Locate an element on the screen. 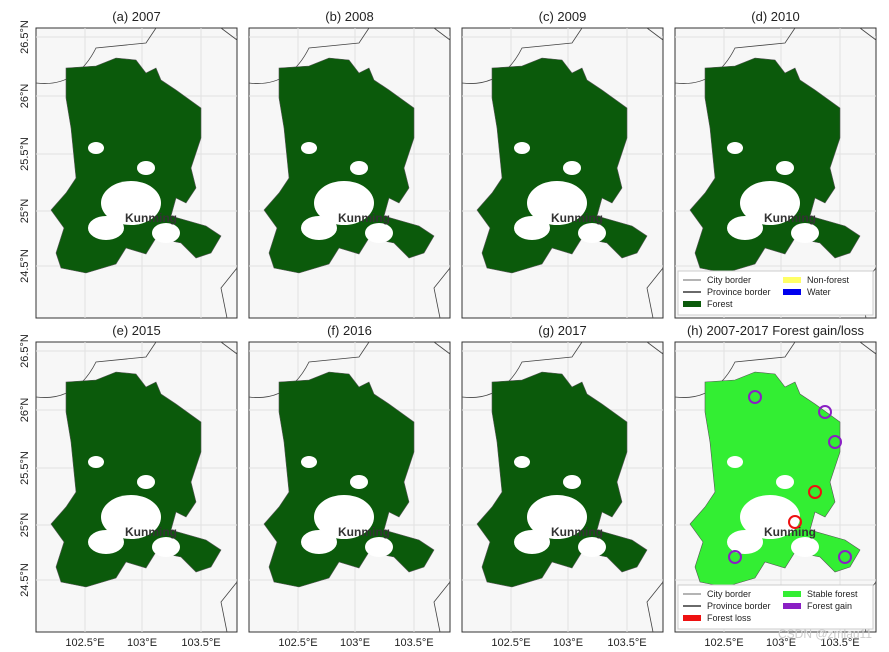  panel-title: (h) 2007-2017 Forest gain/loss is located at coordinates (776, 330).